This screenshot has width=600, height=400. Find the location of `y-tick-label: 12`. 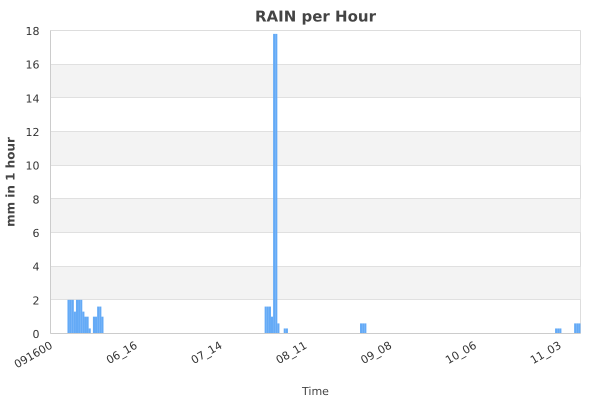

y-tick-label: 12 is located at coordinates (33, 132).